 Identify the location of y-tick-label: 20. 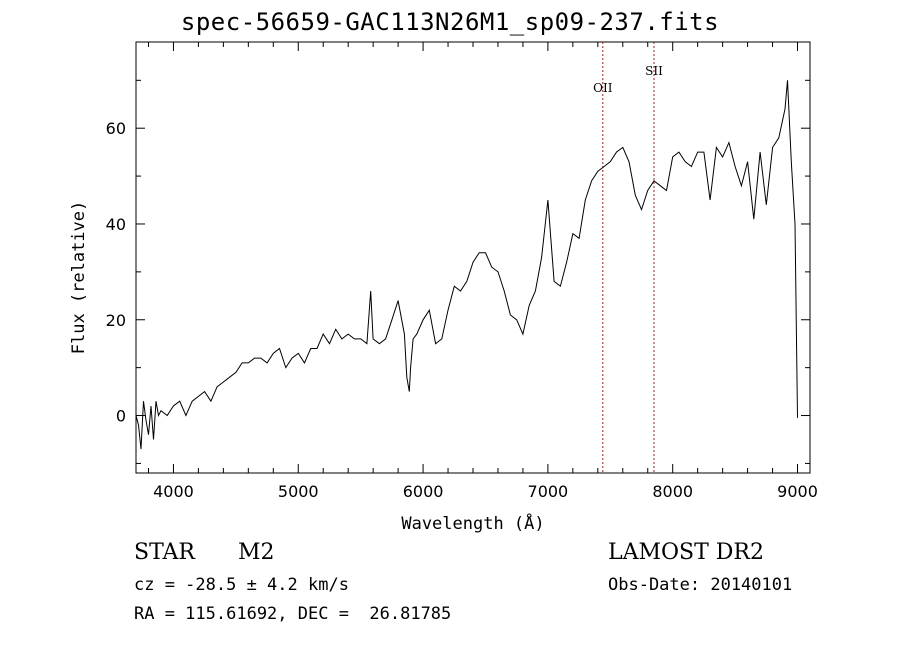
(116, 320).